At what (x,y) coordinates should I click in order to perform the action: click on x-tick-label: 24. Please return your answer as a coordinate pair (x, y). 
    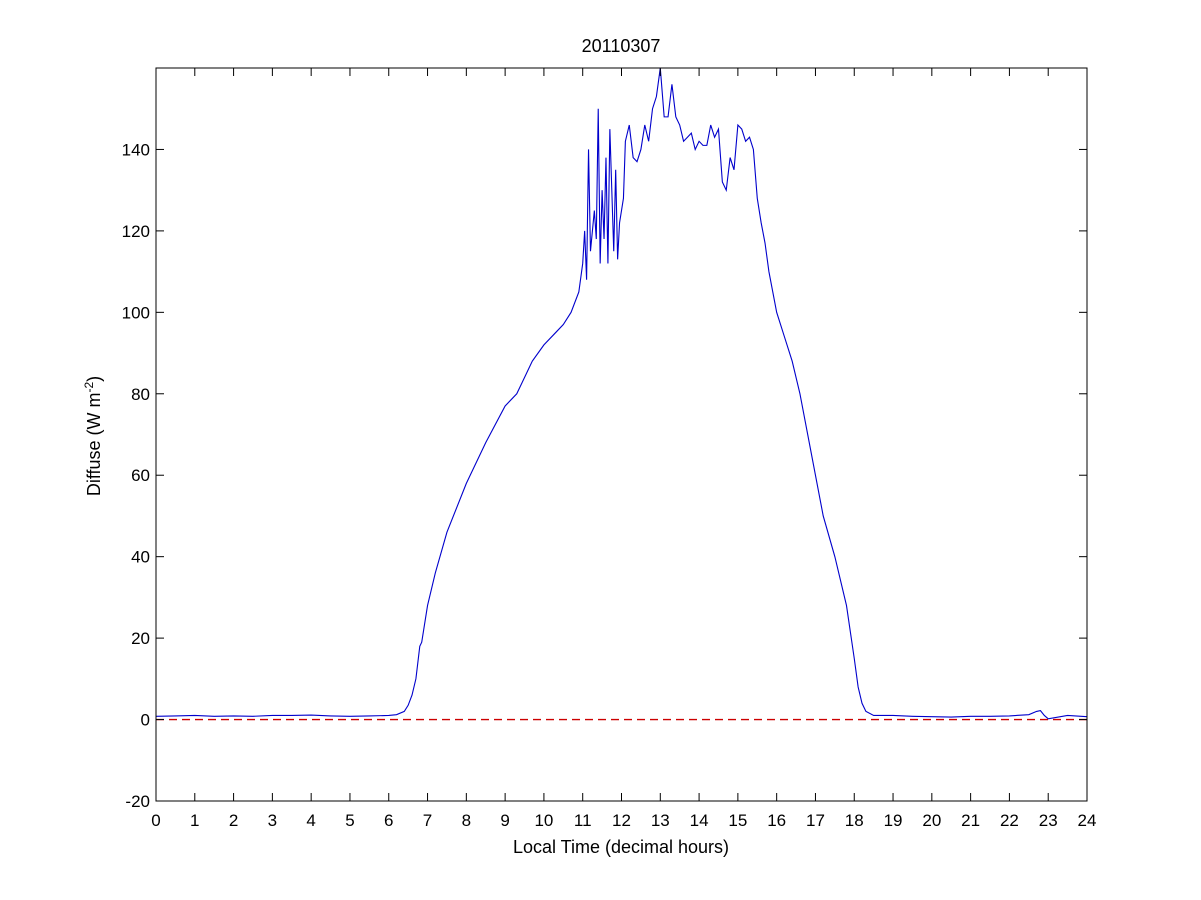
    Looking at the image, I should click on (1087, 820).